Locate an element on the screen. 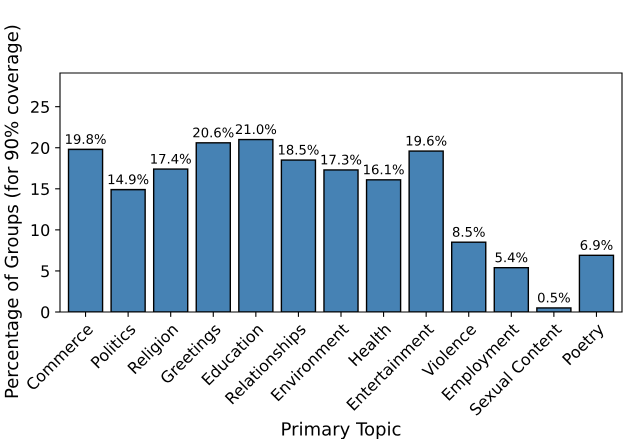 The height and width of the screenshot is (439, 623). y-tick-label: 20 is located at coordinates (40, 148).